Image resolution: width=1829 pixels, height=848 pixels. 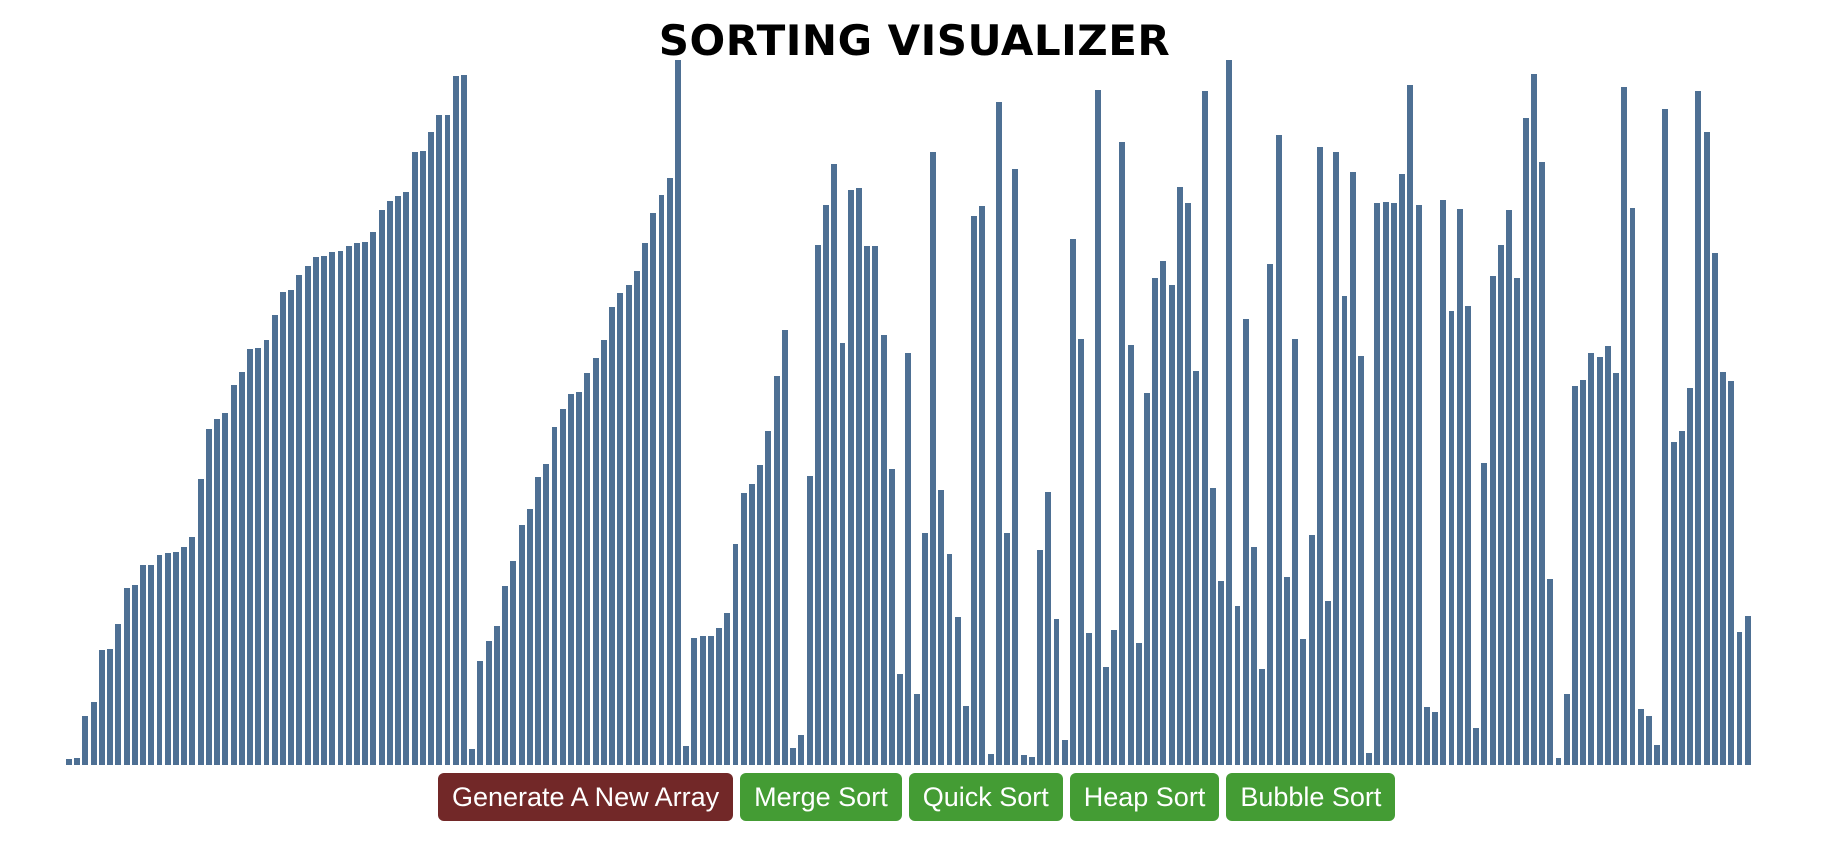 I want to click on quick-sort-button: Quick Sort, so click(x=985, y=797).